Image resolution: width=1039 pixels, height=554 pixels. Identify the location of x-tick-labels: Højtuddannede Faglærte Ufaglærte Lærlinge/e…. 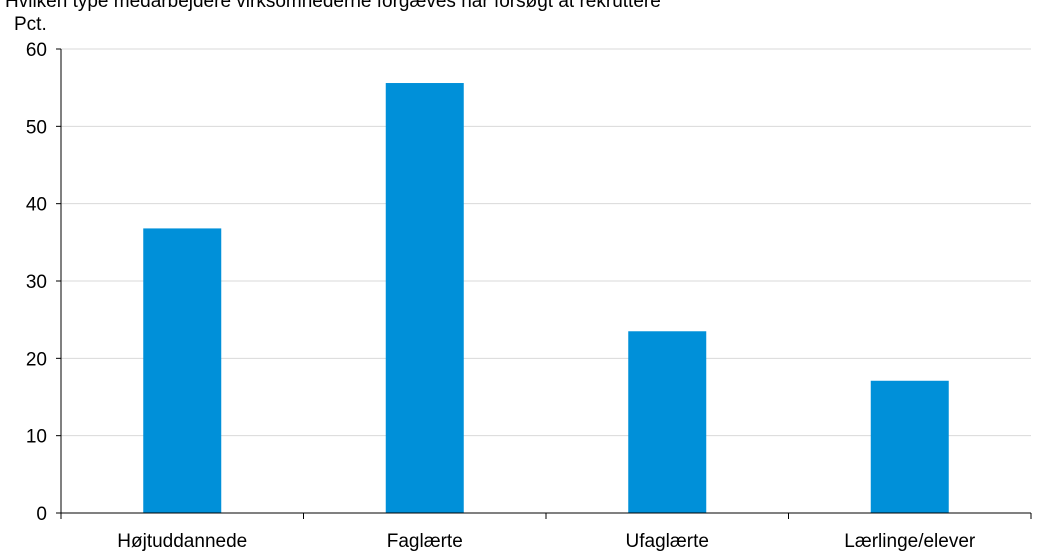
(546, 541).